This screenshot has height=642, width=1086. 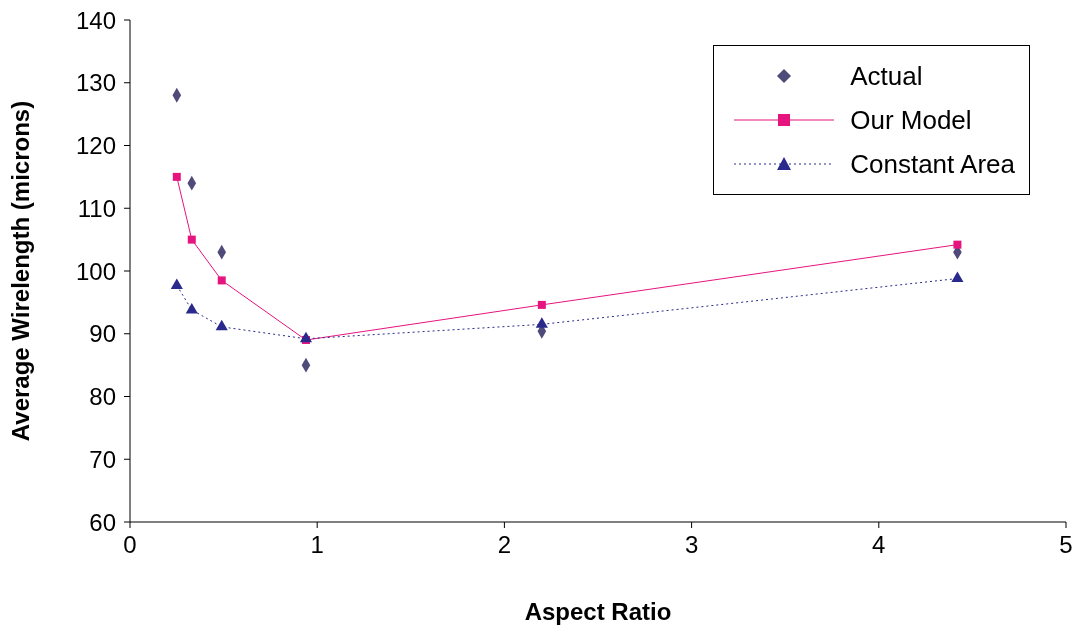 What do you see at coordinates (95, 271) in the screenshot?
I see `y-tick-label: 100` at bounding box center [95, 271].